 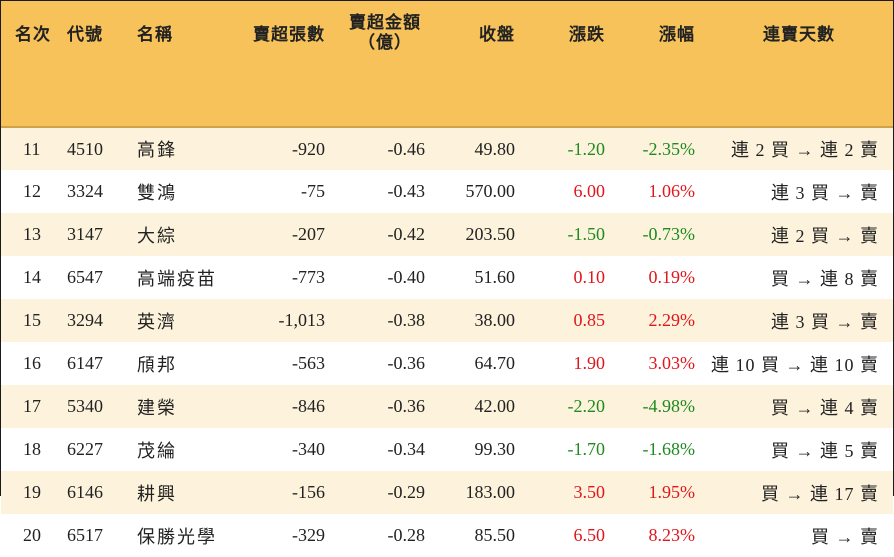 What do you see at coordinates (669, 234) in the screenshot?
I see `cell-change-pct: -0.73%` at bounding box center [669, 234].